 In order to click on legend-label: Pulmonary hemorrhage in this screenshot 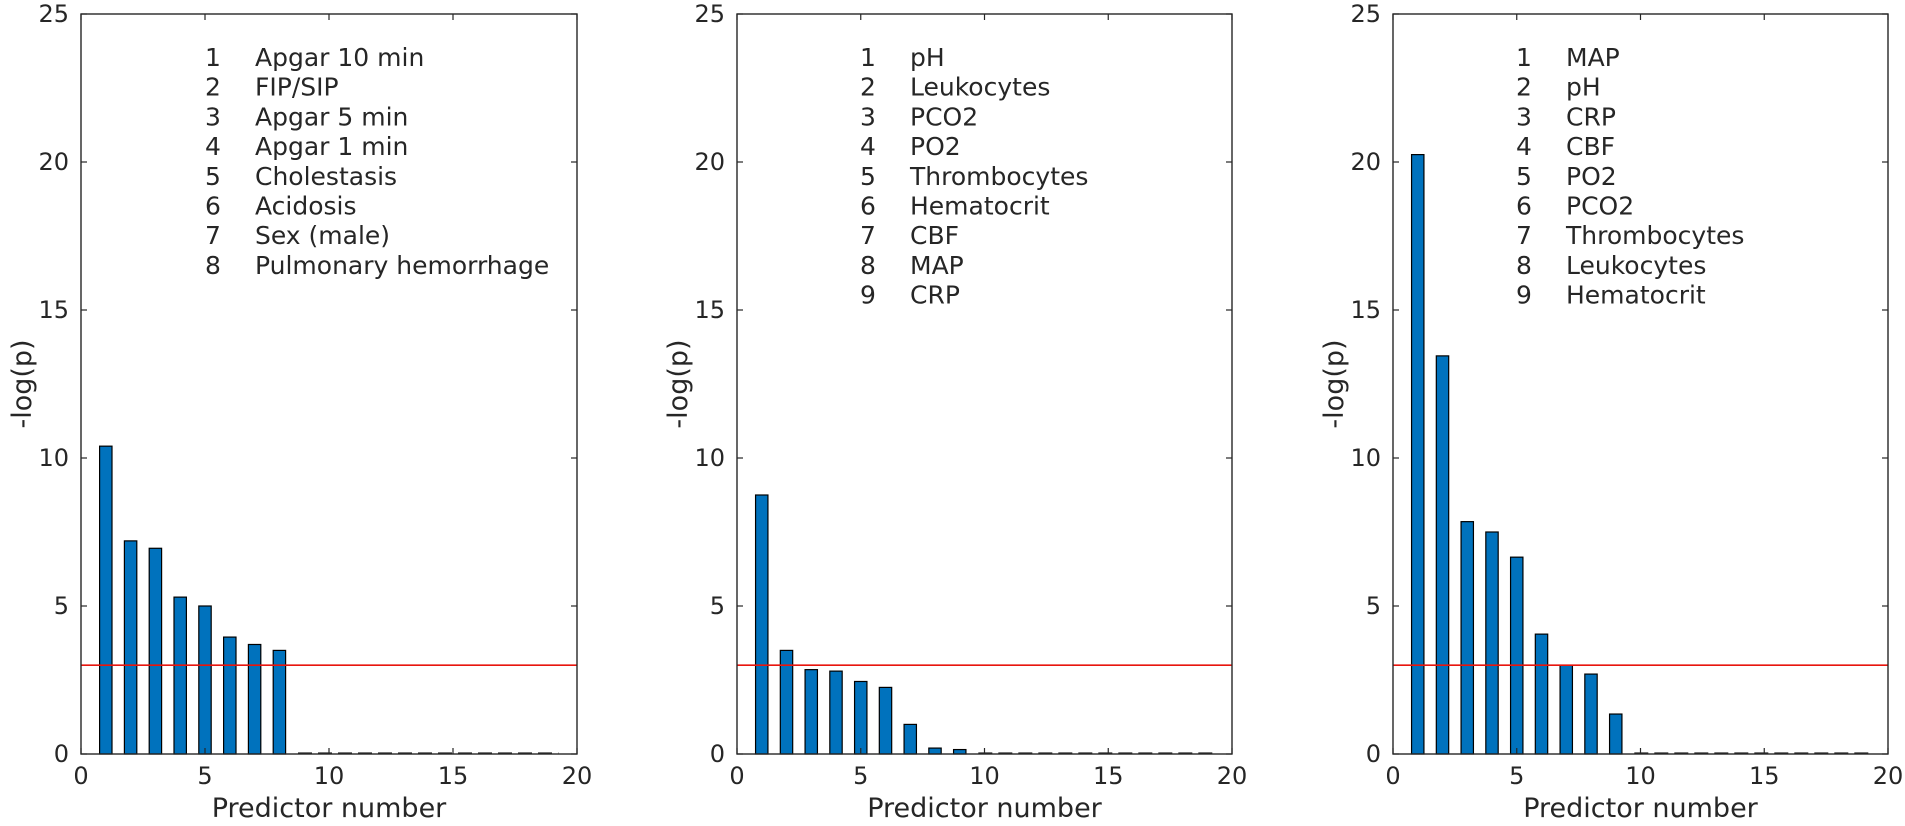, I will do `click(402, 265)`.